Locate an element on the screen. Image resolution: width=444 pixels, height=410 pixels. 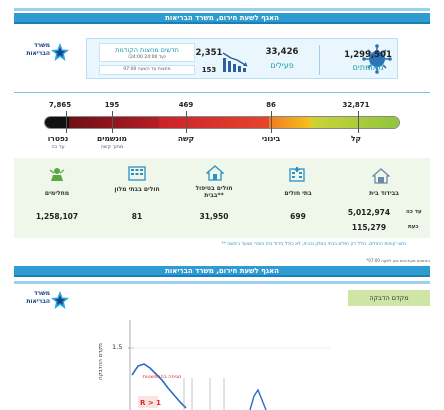
home-isolation-icon is located at coordinates (381, 176).